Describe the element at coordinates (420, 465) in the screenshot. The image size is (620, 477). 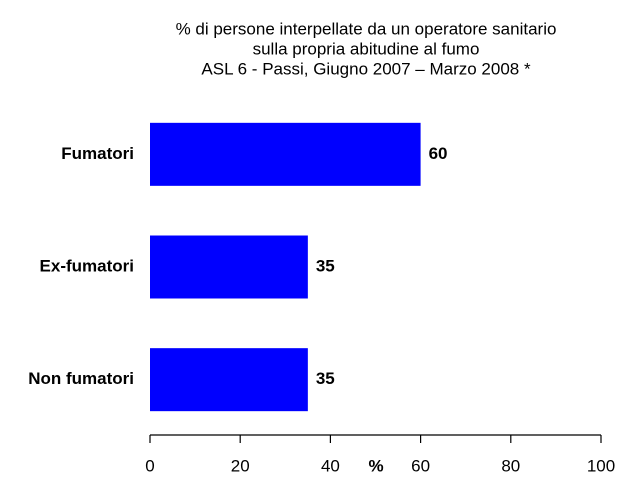
I see `x-tick-label: 60` at that location.